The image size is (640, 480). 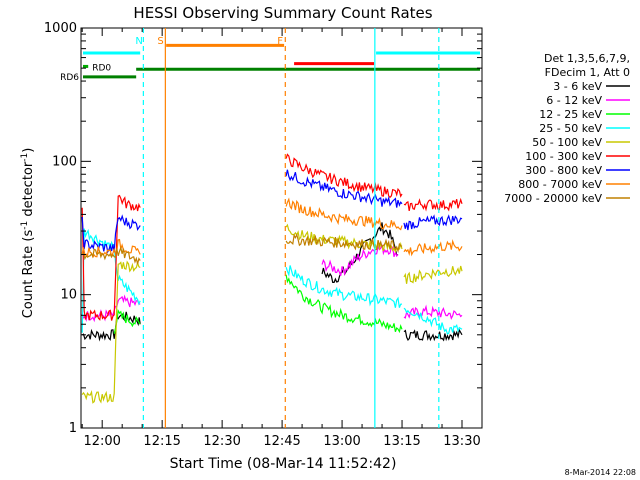 What do you see at coordinates (28, 191) in the screenshot?
I see `y-axis-label-mid: detector` at bounding box center [28, 191].